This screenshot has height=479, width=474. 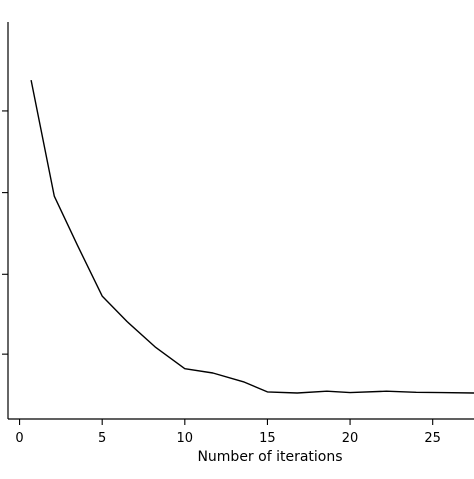 I want to click on x-tick-label: 25, so click(x=432, y=438).